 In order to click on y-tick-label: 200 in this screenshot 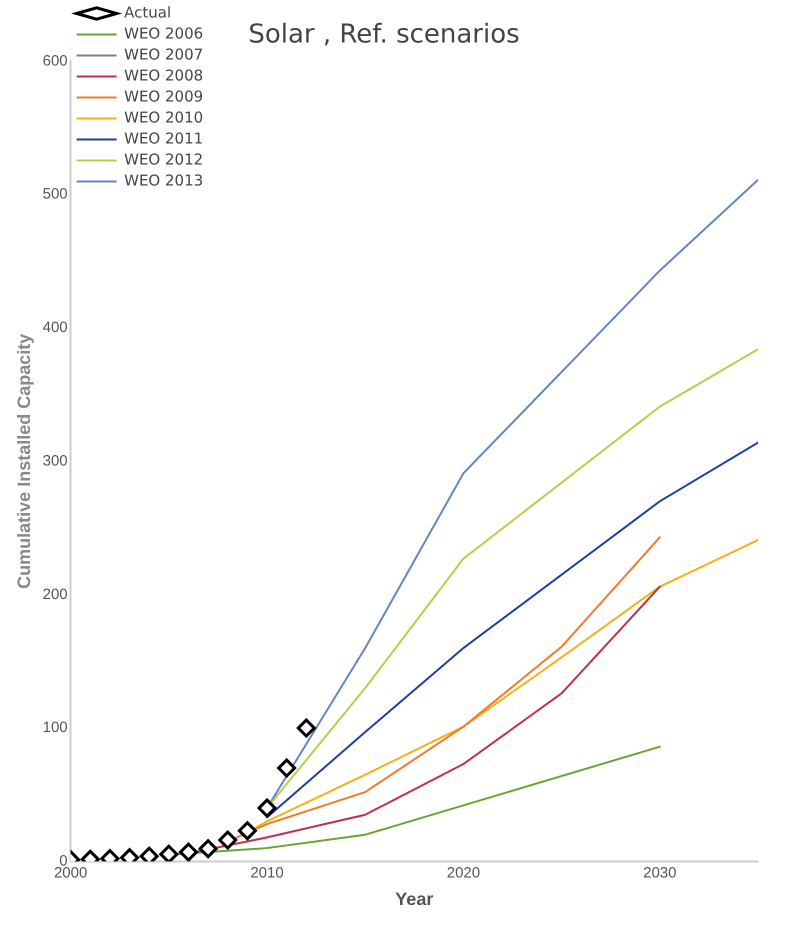, I will do `click(55, 594)`.